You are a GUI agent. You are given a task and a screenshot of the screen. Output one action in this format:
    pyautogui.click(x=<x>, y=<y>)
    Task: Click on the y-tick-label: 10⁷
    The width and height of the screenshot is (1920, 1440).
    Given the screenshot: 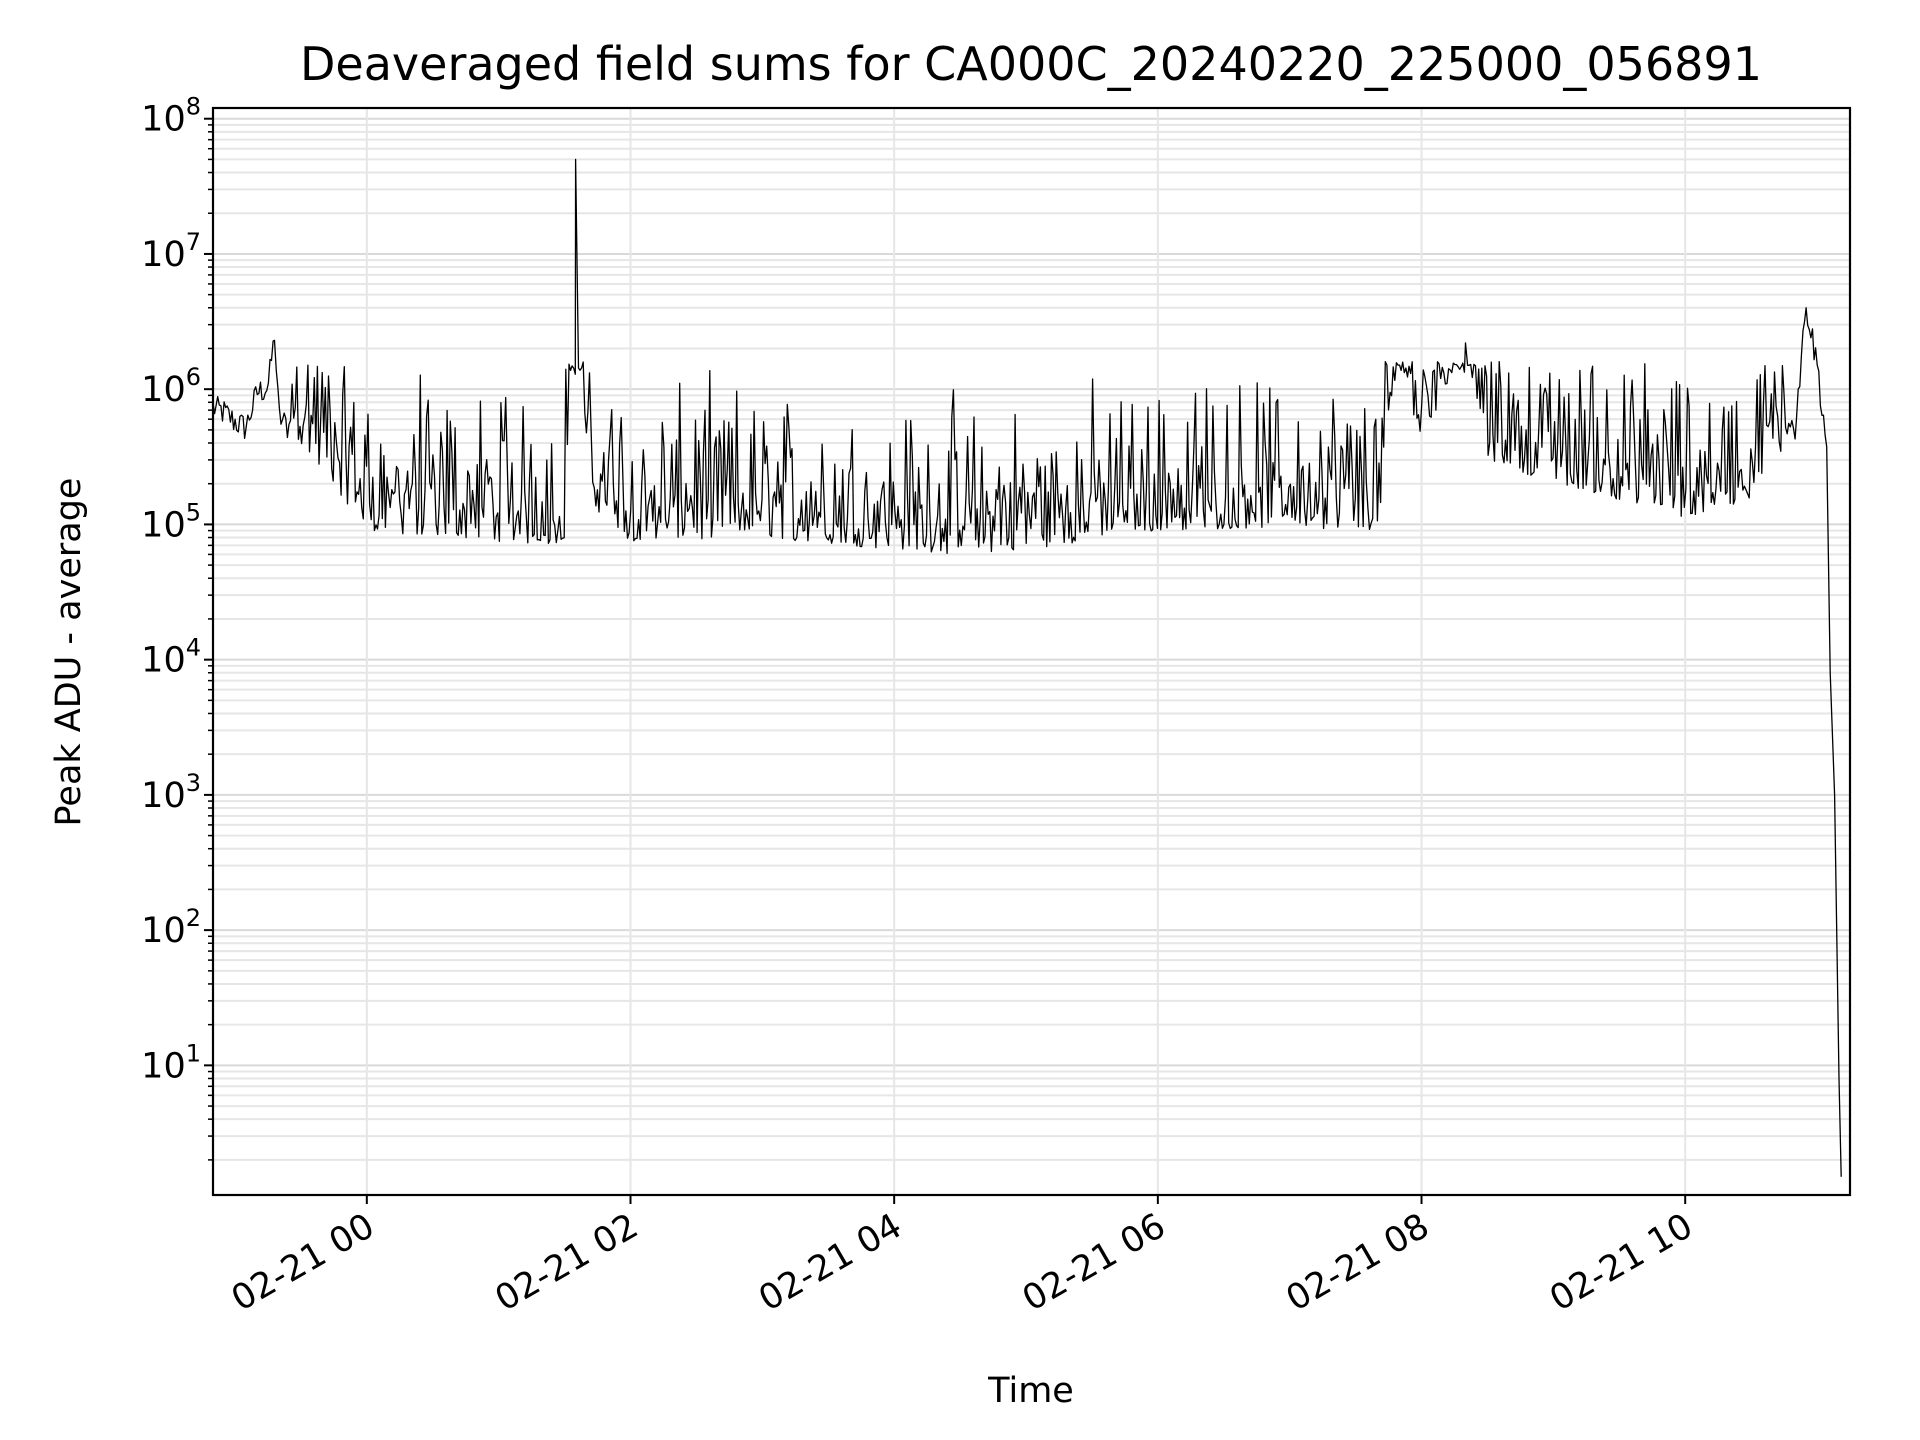 What is the action you would take?
    pyautogui.click(x=171, y=251)
    